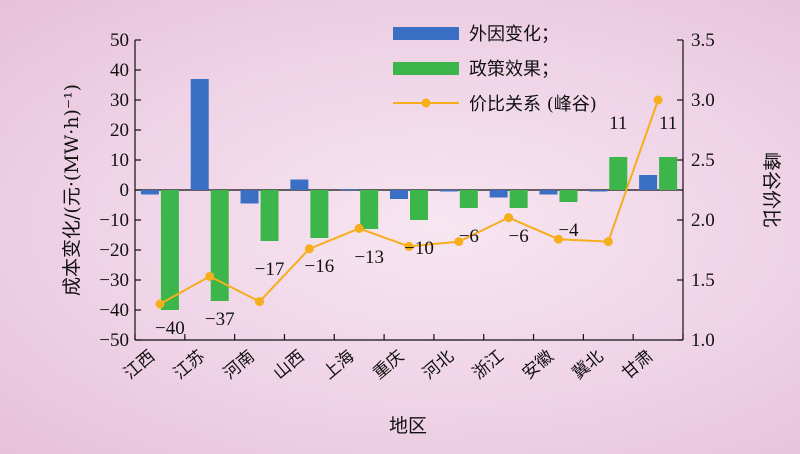 Image resolution: width=800 pixels, height=454 pixels. What do you see at coordinates (488, 365) in the screenshot?
I see `x-tick-label: 浙江` at bounding box center [488, 365].